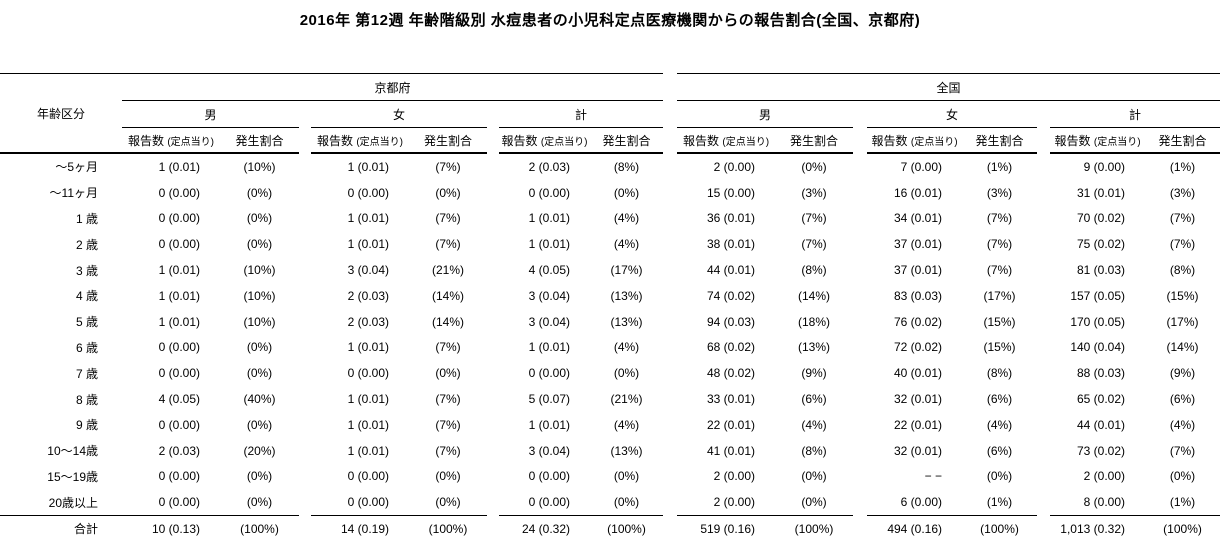 Image resolution: width=1220 pixels, height=536 pixels. I want to click on sex-header-national-male: 男, so click(765, 114).